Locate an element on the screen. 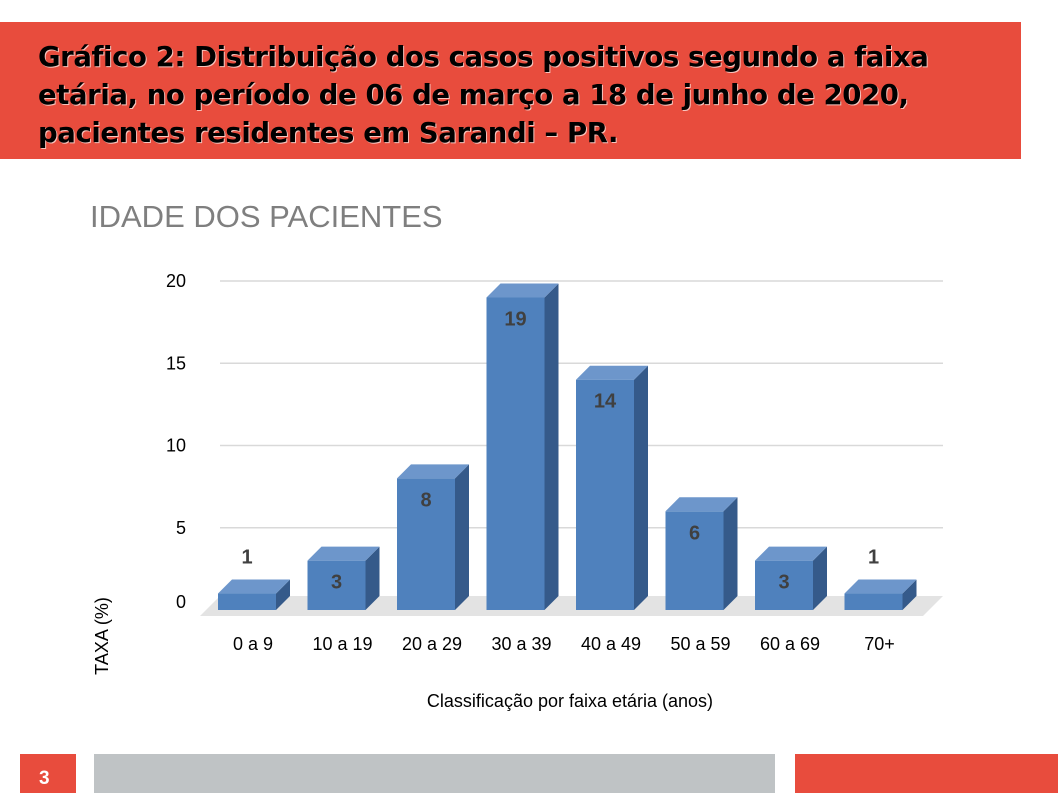 Image resolution: width=1058 pixels, height=793 pixels. y-axis-ticks: 0 5 10 15 20 is located at coordinates (176, 441).